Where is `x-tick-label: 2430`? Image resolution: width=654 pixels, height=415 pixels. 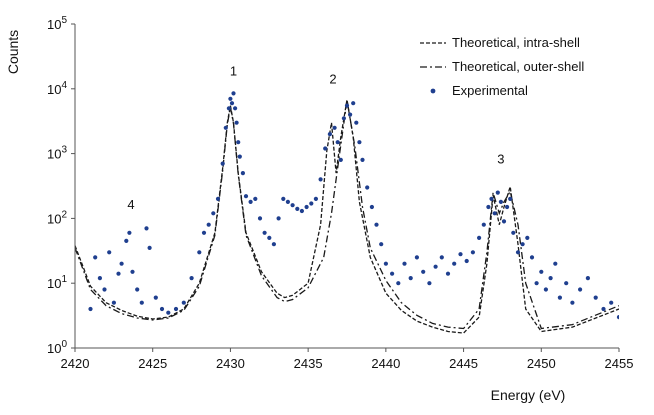
x-tick-label: 2430 is located at coordinates (230, 363).